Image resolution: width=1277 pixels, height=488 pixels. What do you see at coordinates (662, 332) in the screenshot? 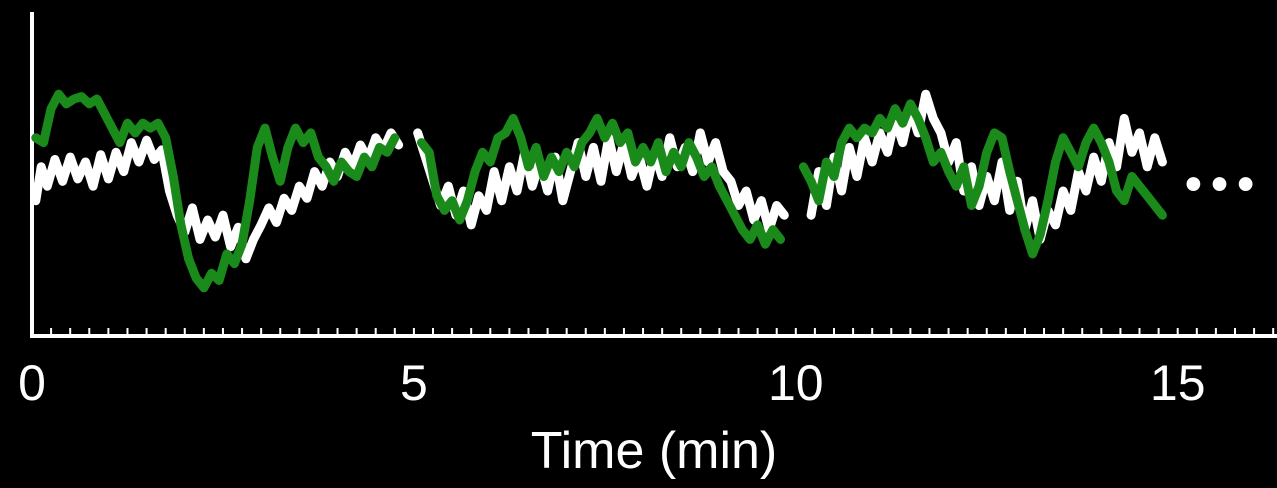
I see `minor-ticks` at bounding box center [662, 332].